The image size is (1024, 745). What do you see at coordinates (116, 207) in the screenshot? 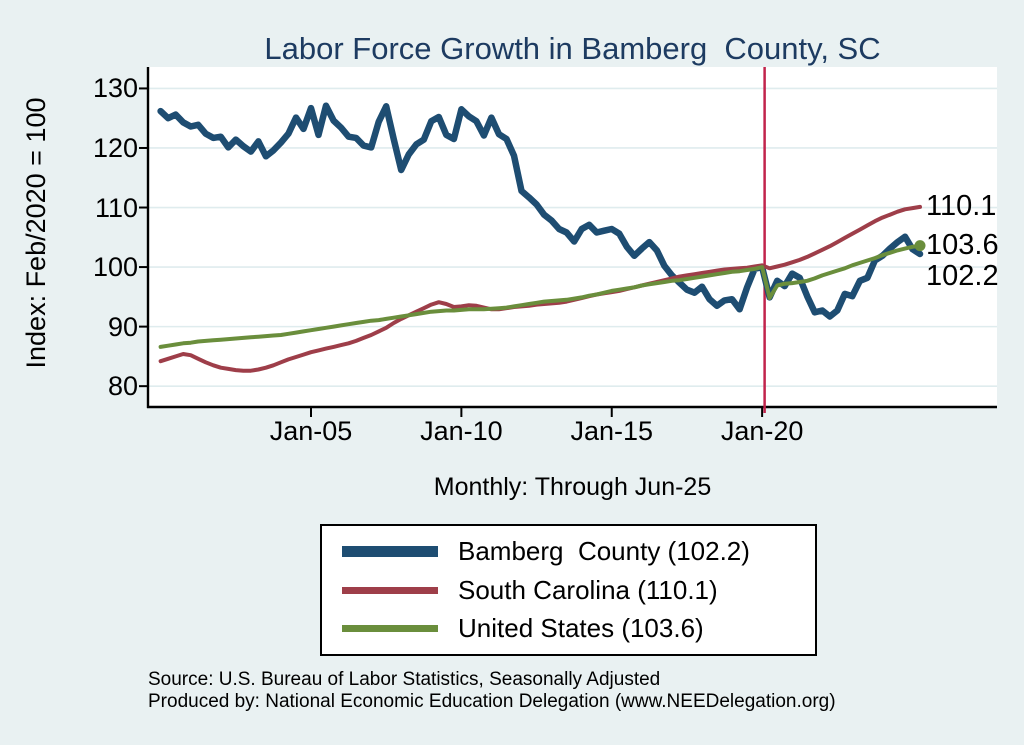
I see `y-tick-label: 110` at bounding box center [116, 207].